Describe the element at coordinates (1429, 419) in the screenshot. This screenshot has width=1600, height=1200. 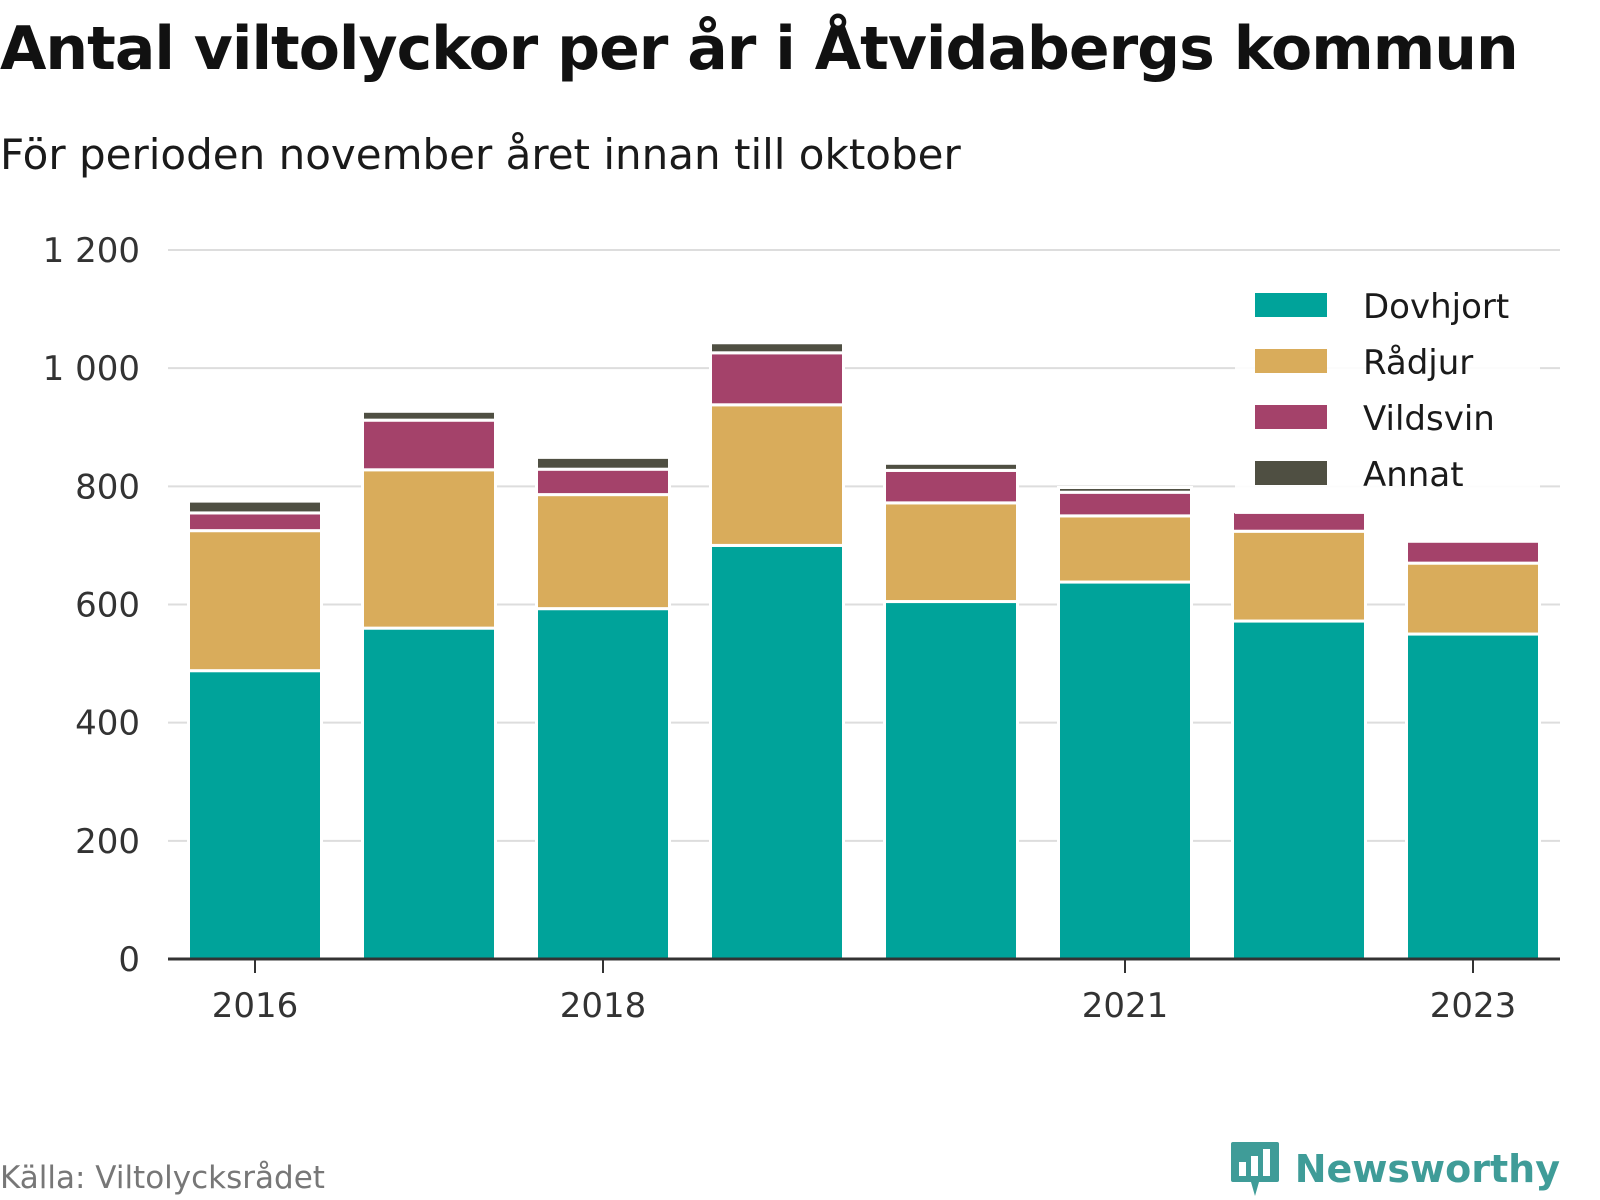
I see `legend-label: Vildsvin` at that location.